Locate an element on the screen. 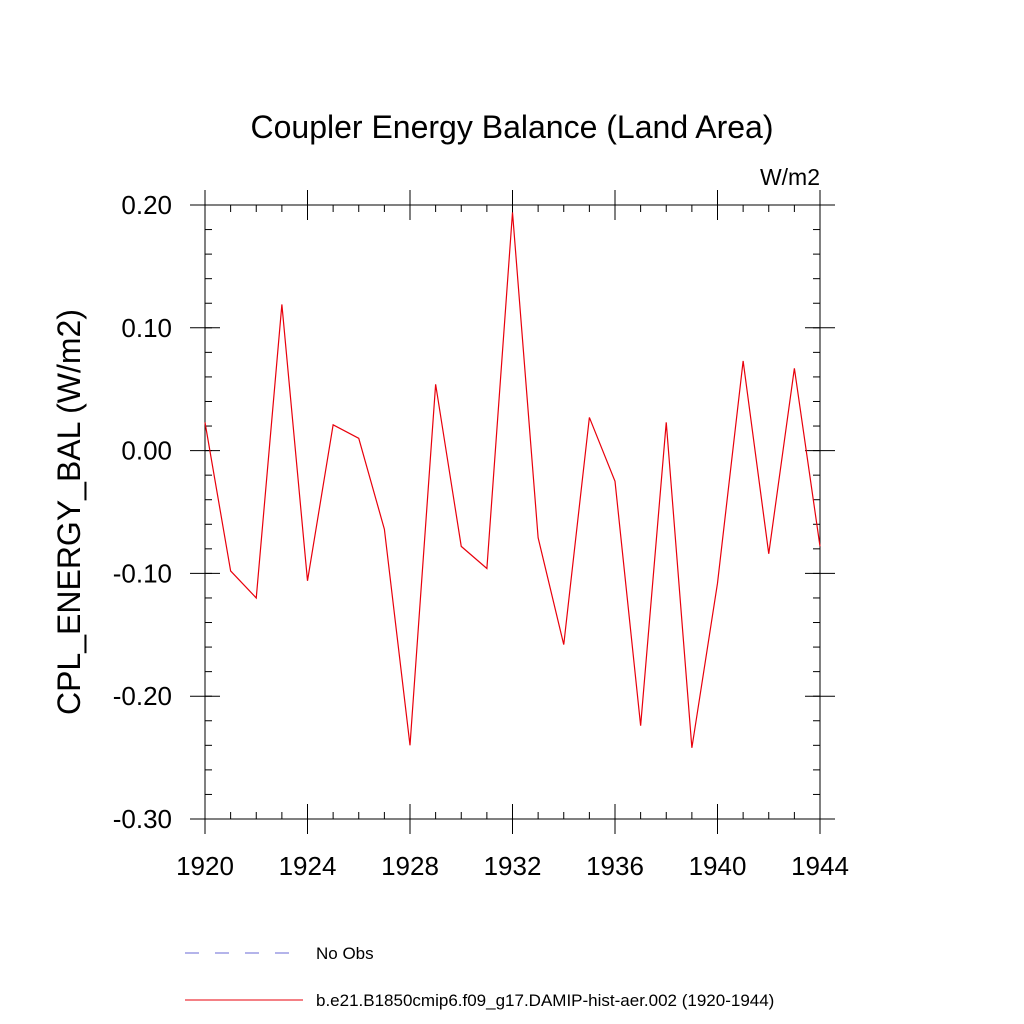  x-tick-label: 1944 is located at coordinates (820, 866).